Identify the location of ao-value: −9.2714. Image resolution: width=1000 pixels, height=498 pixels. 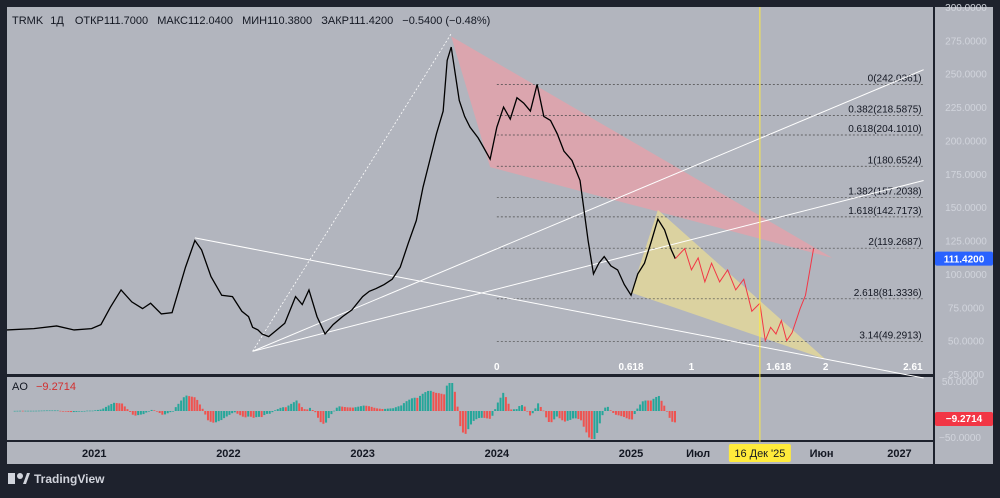
(56, 387).